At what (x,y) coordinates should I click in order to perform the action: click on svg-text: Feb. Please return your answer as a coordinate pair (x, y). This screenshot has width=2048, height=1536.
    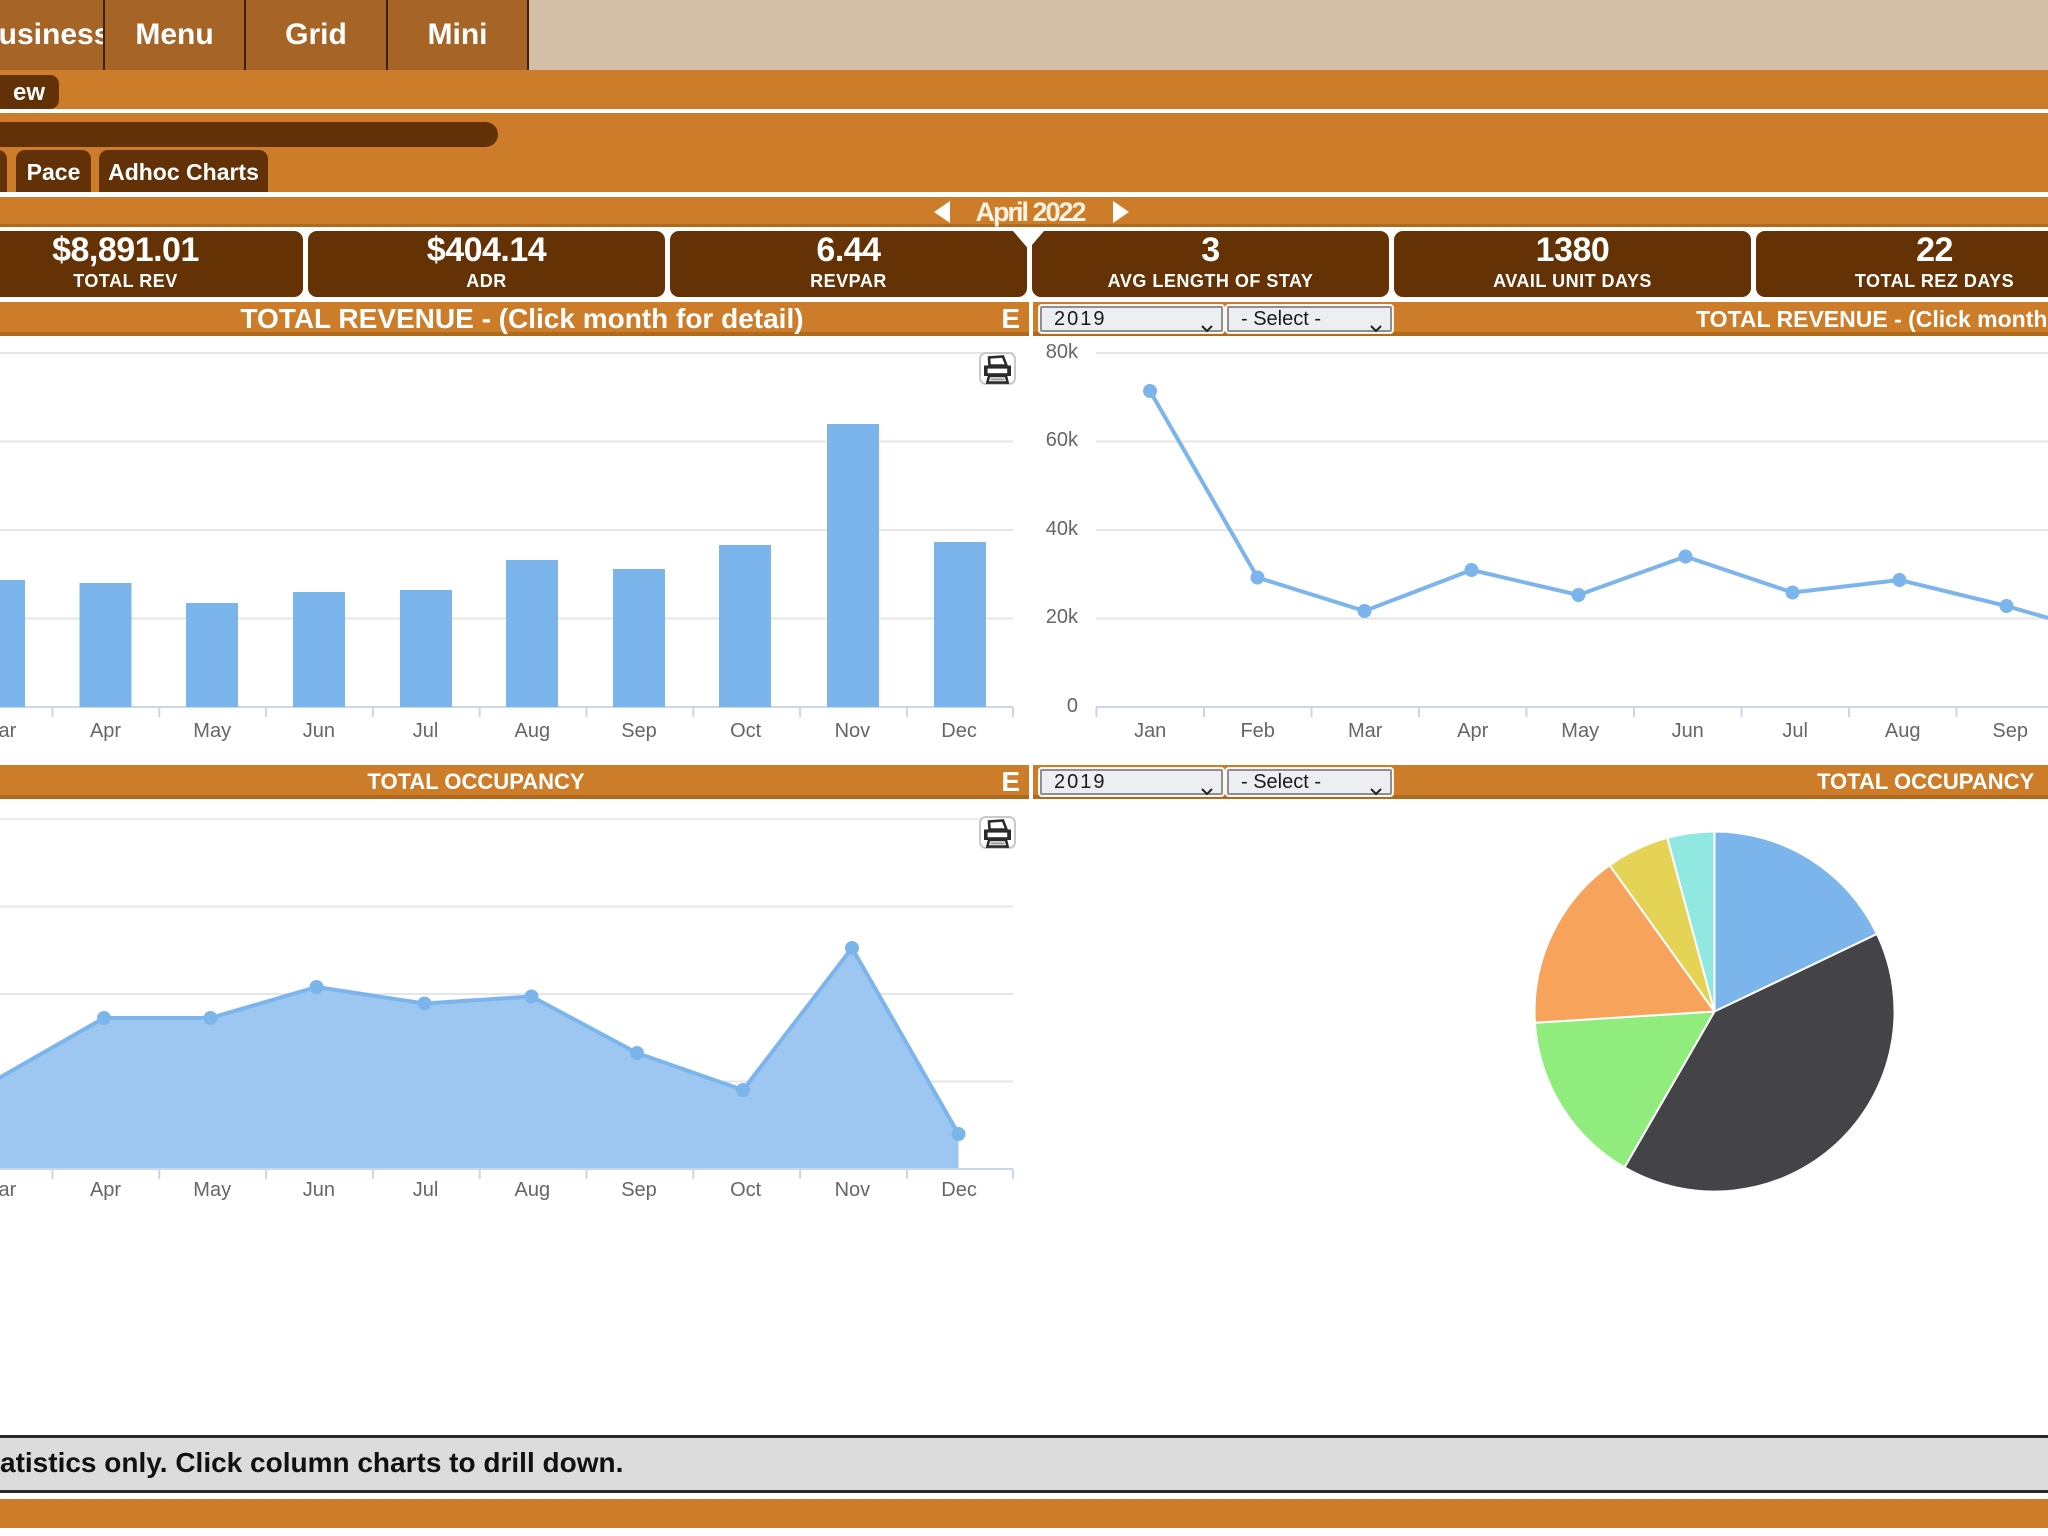
    Looking at the image, I should click on (1257, 731).